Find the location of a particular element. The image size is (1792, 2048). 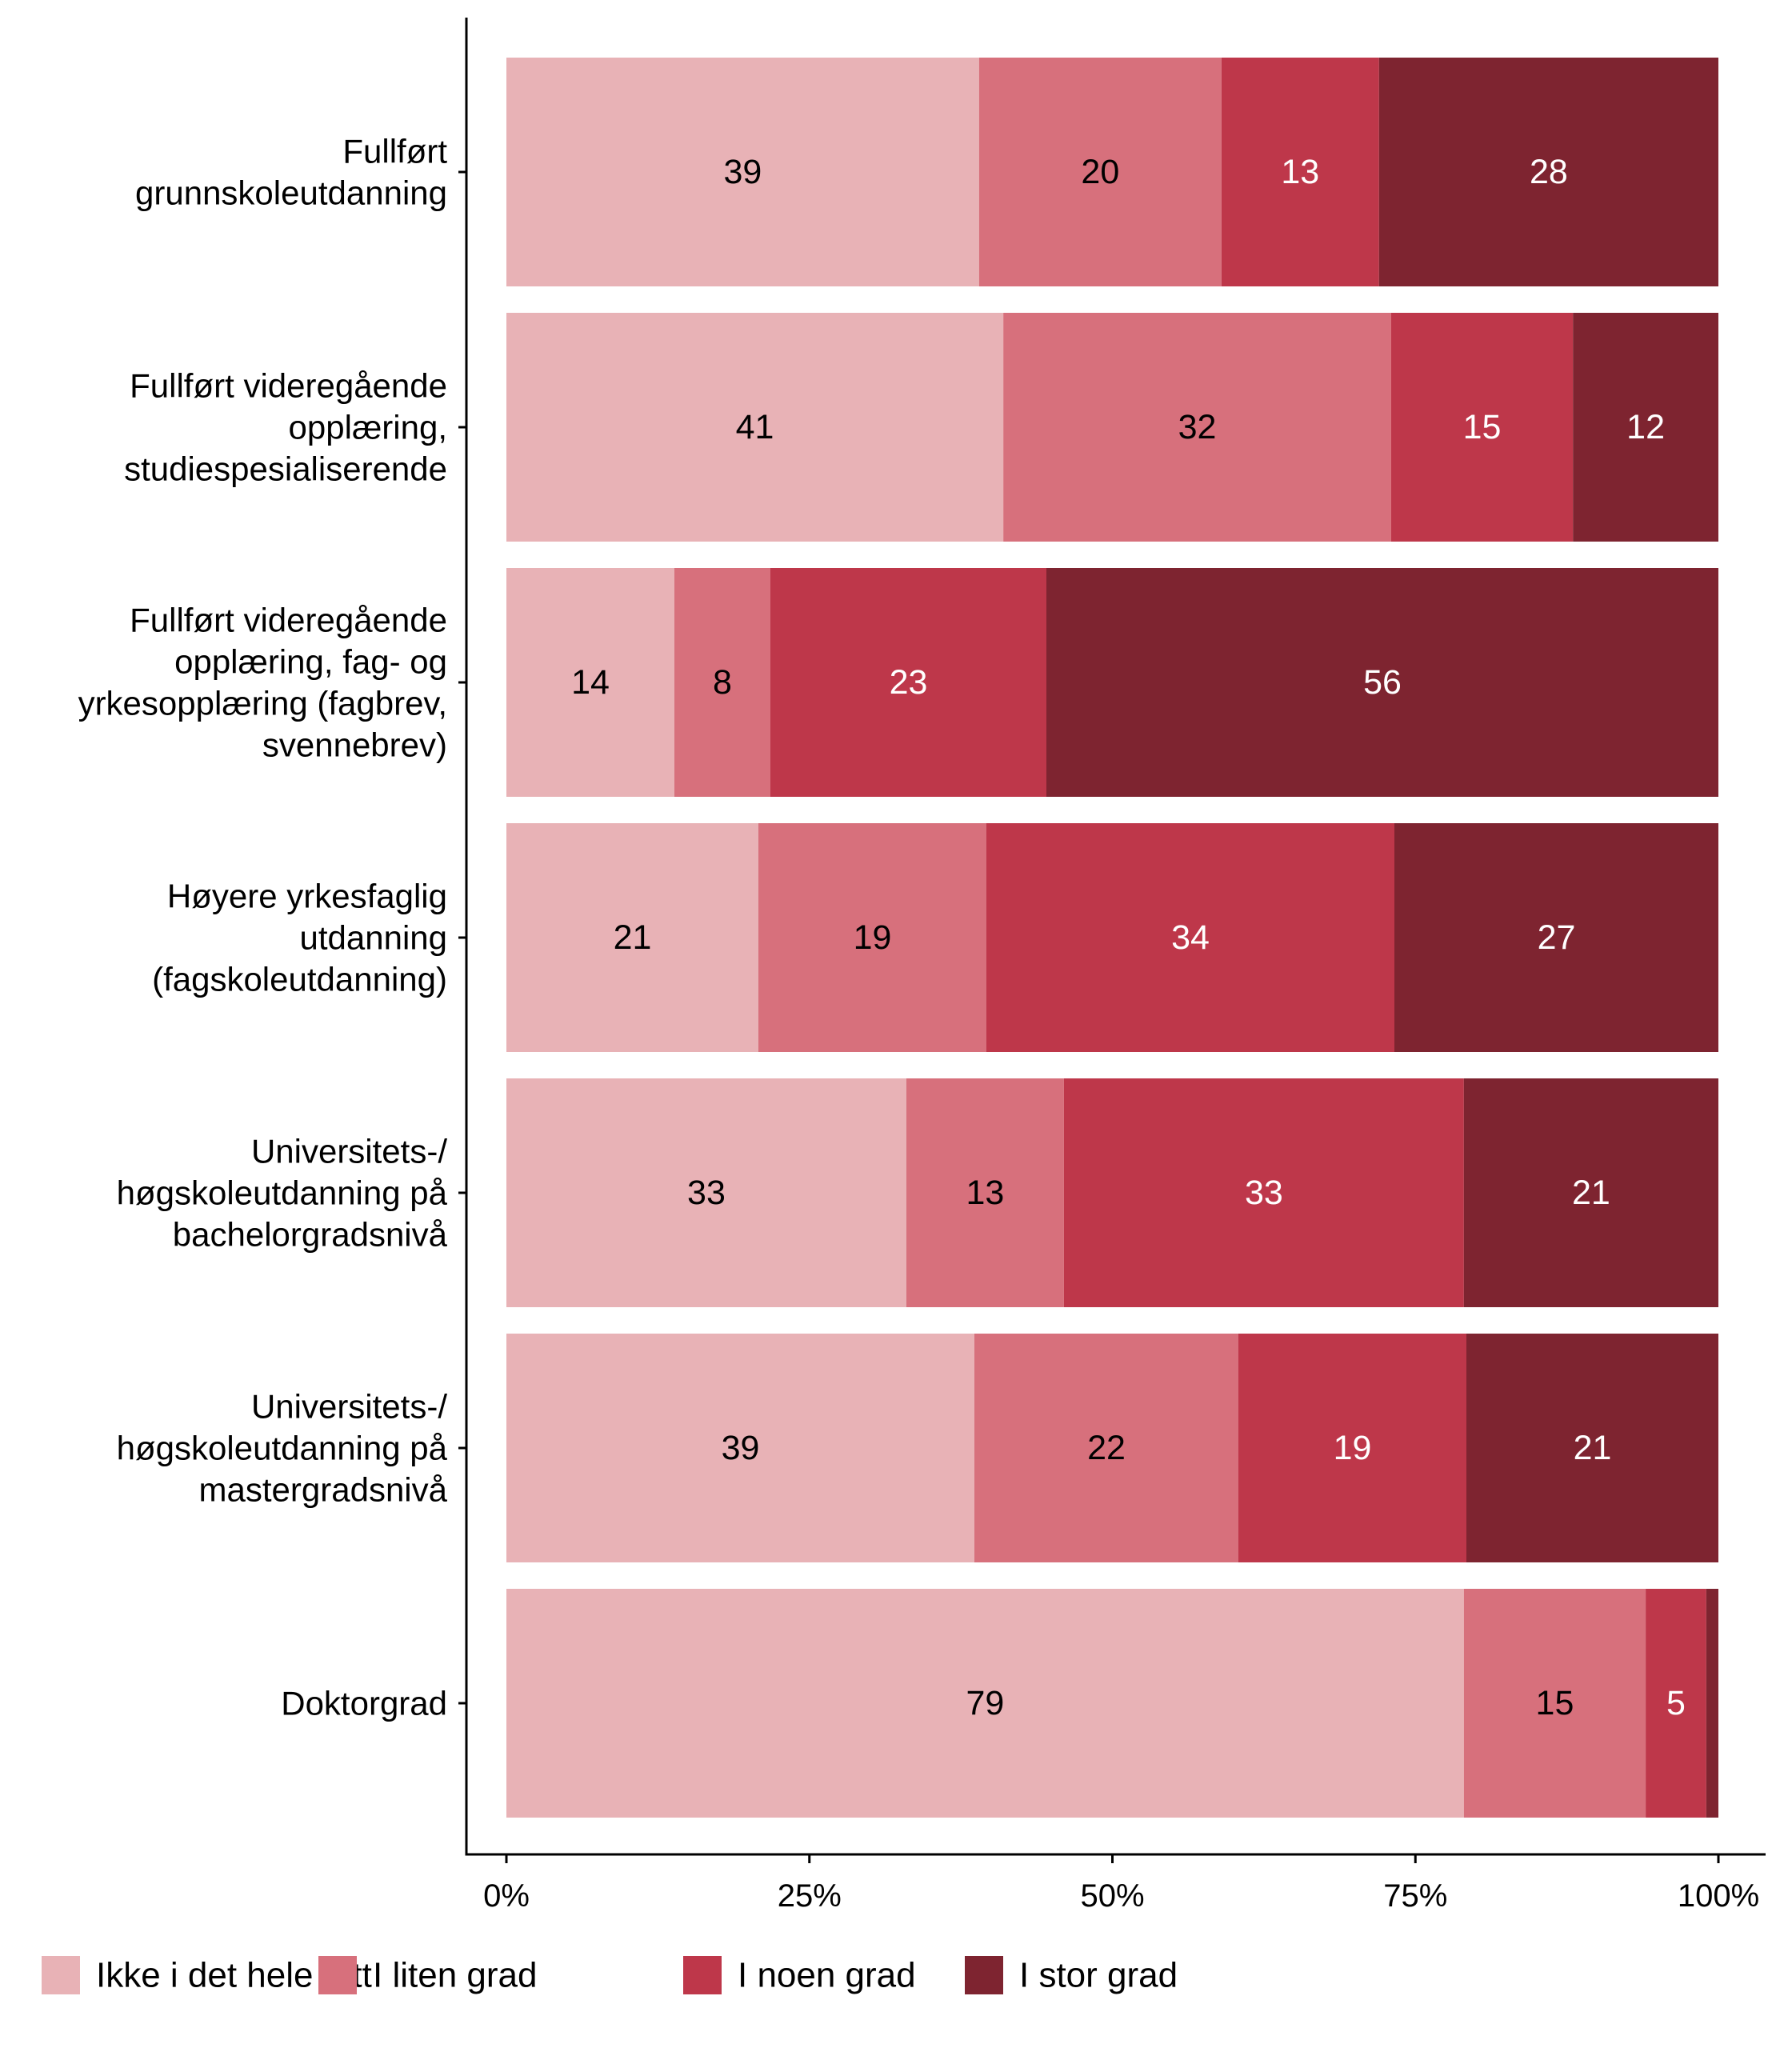

legend-label: I noen grad is located at coordinates (827, 1975).